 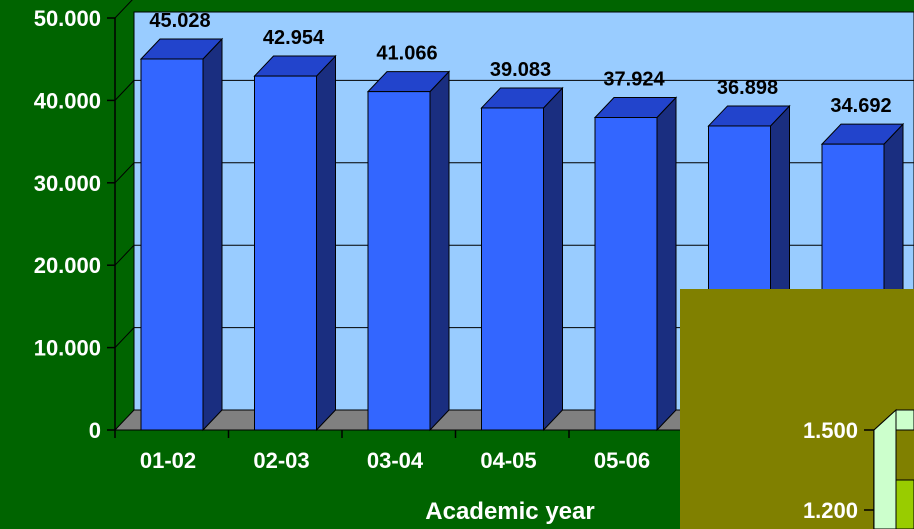 I want to click on y-axis-ticks: 0 10.000 20.000 30.000 40.000 50.000, so click(x=74, y=224).